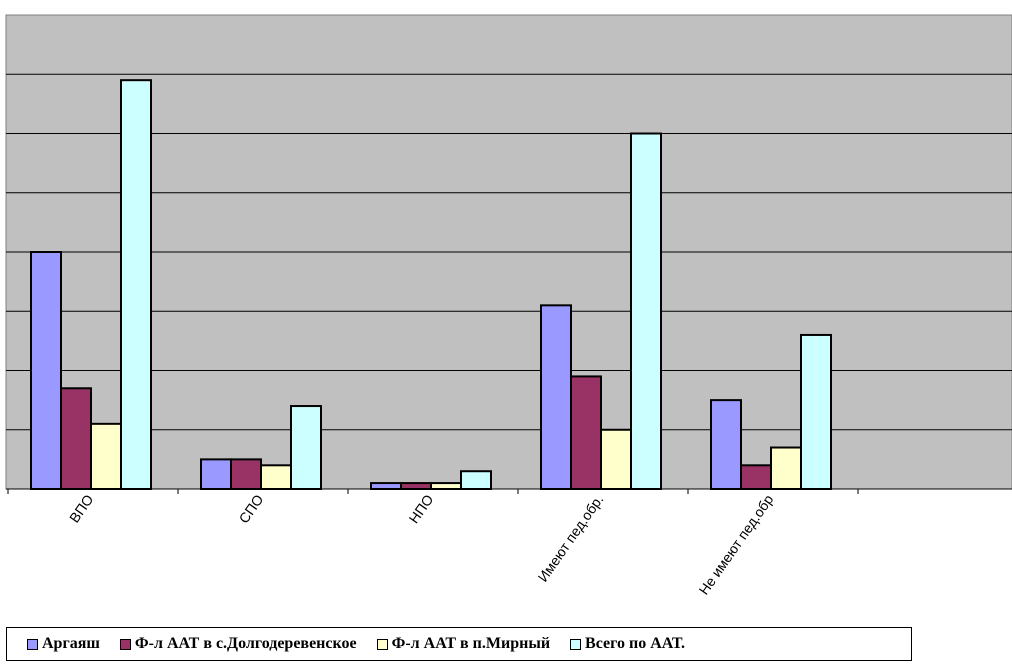 The image size is (1012, 670). I want to click on x-axis-ticks, so click(433, 491).